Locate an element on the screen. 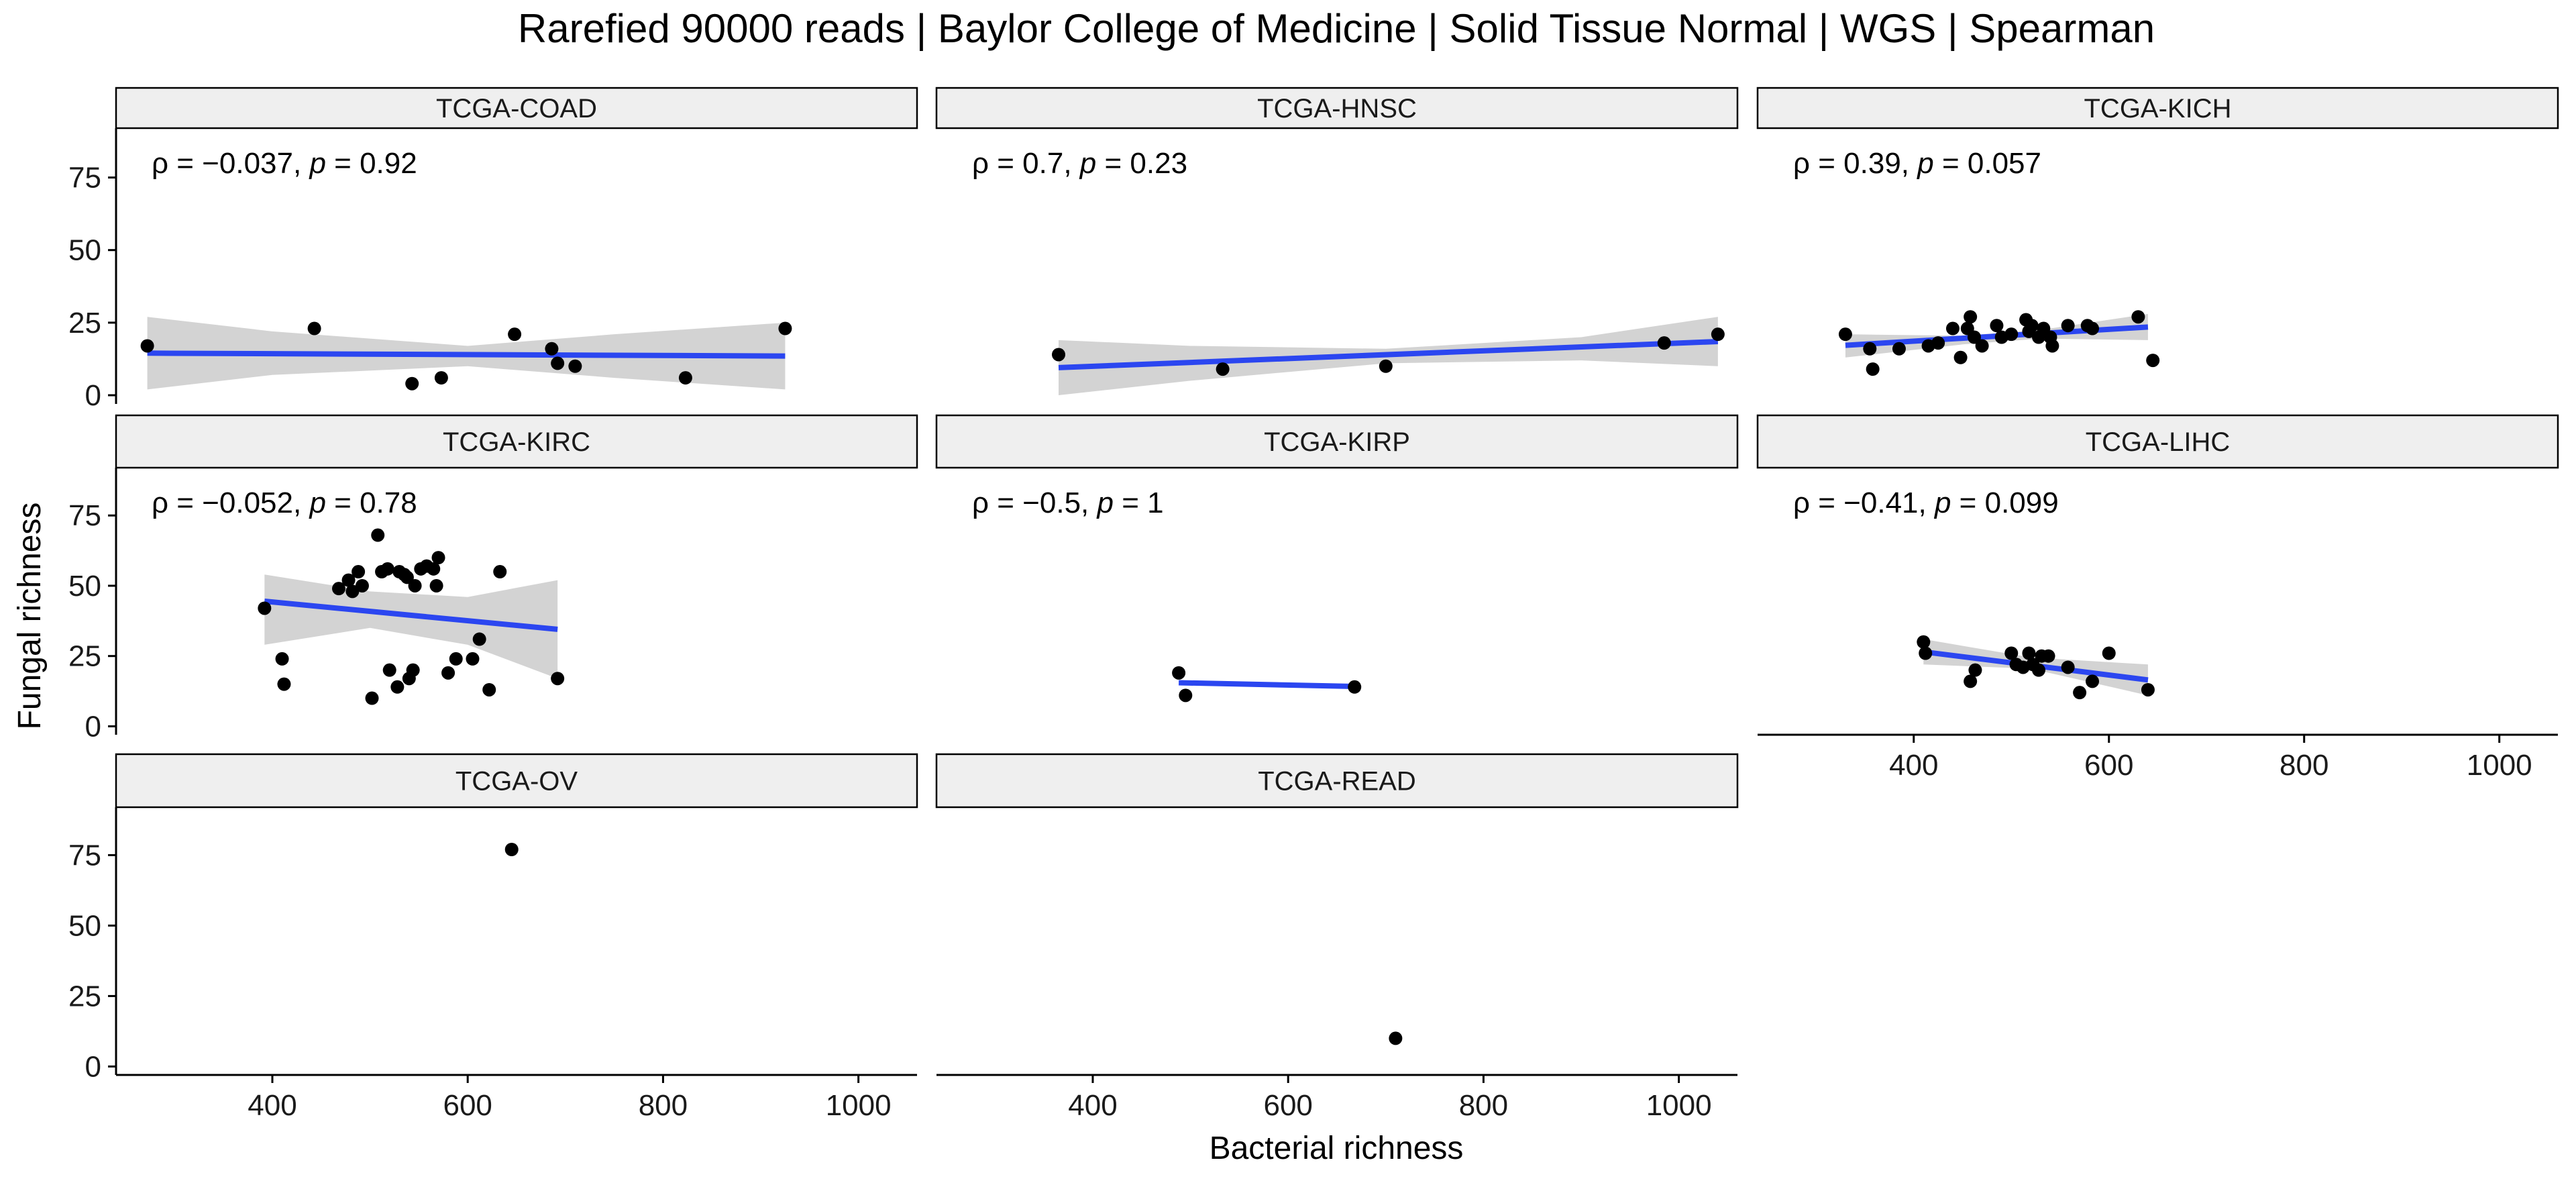 This screenshot has width=2576, height=1187. facet-strip-label: TCGA-COAD is located at coordinates (516, 108).